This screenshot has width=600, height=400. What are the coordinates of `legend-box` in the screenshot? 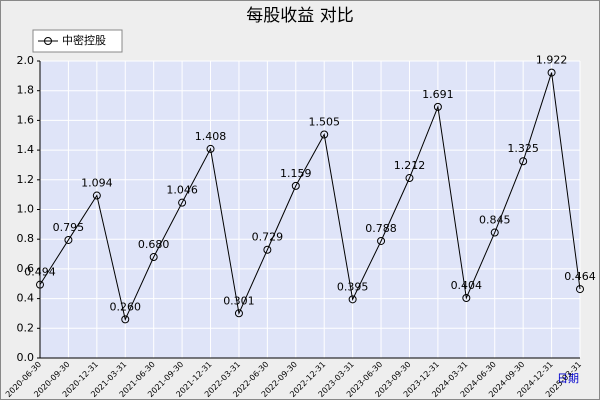 It's located at (77, 41).